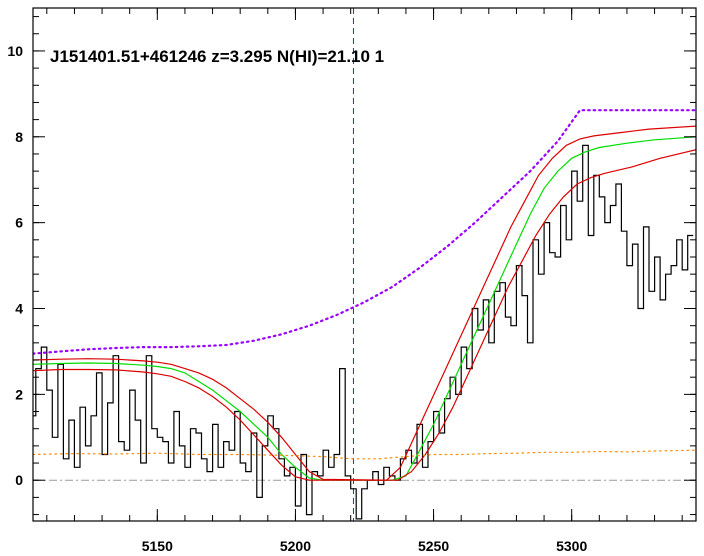 The width and height of the screenshot is (704, 556). I want to click on y-tick-label: 10, so click(15, 51).